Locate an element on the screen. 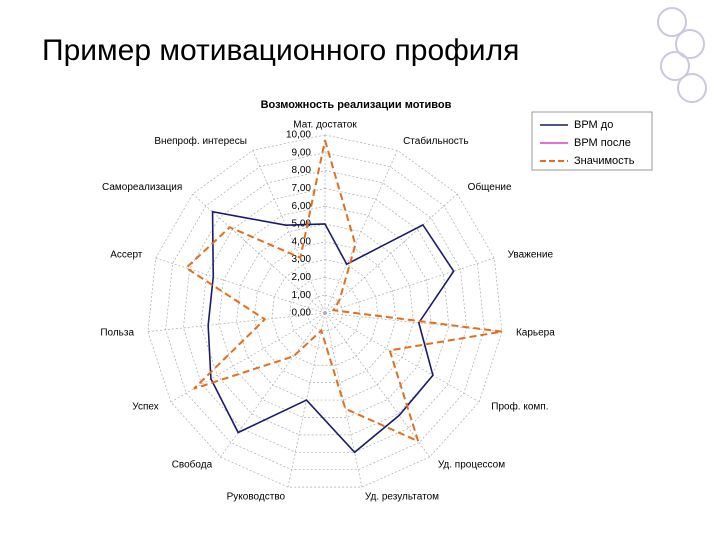  tick-label: 10,00 is located at coordinates (298, 135).